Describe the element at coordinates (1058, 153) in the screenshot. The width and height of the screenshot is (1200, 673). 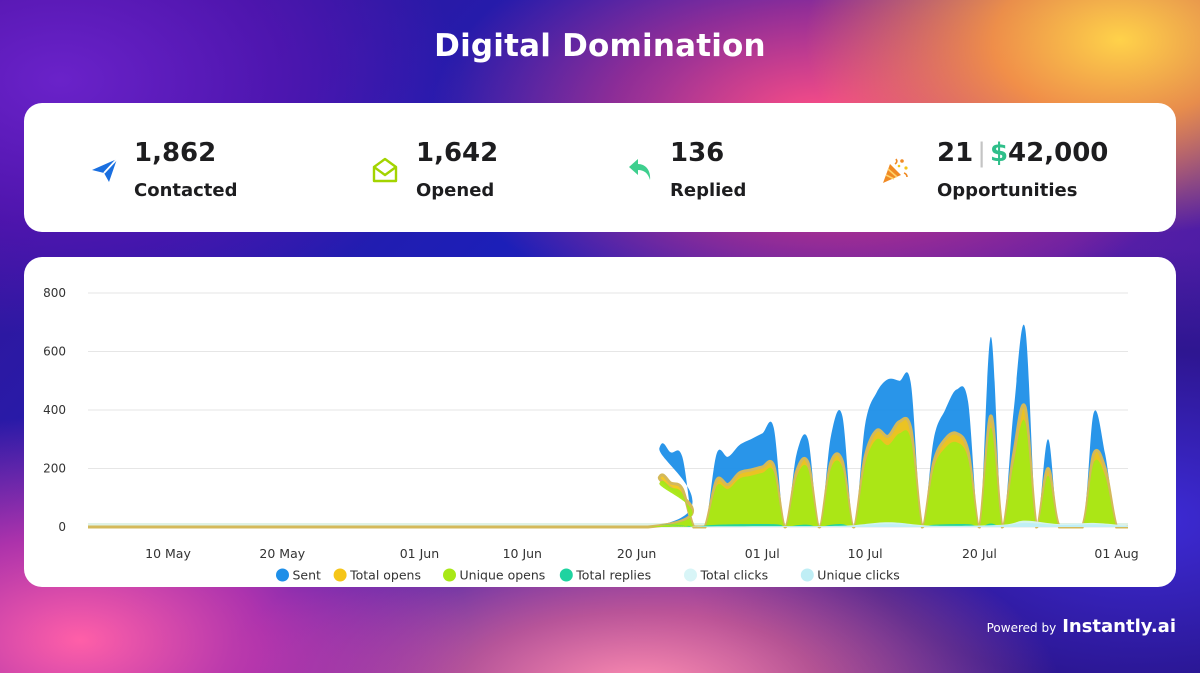
I see `opportunity-amount: 42,000` at that location.